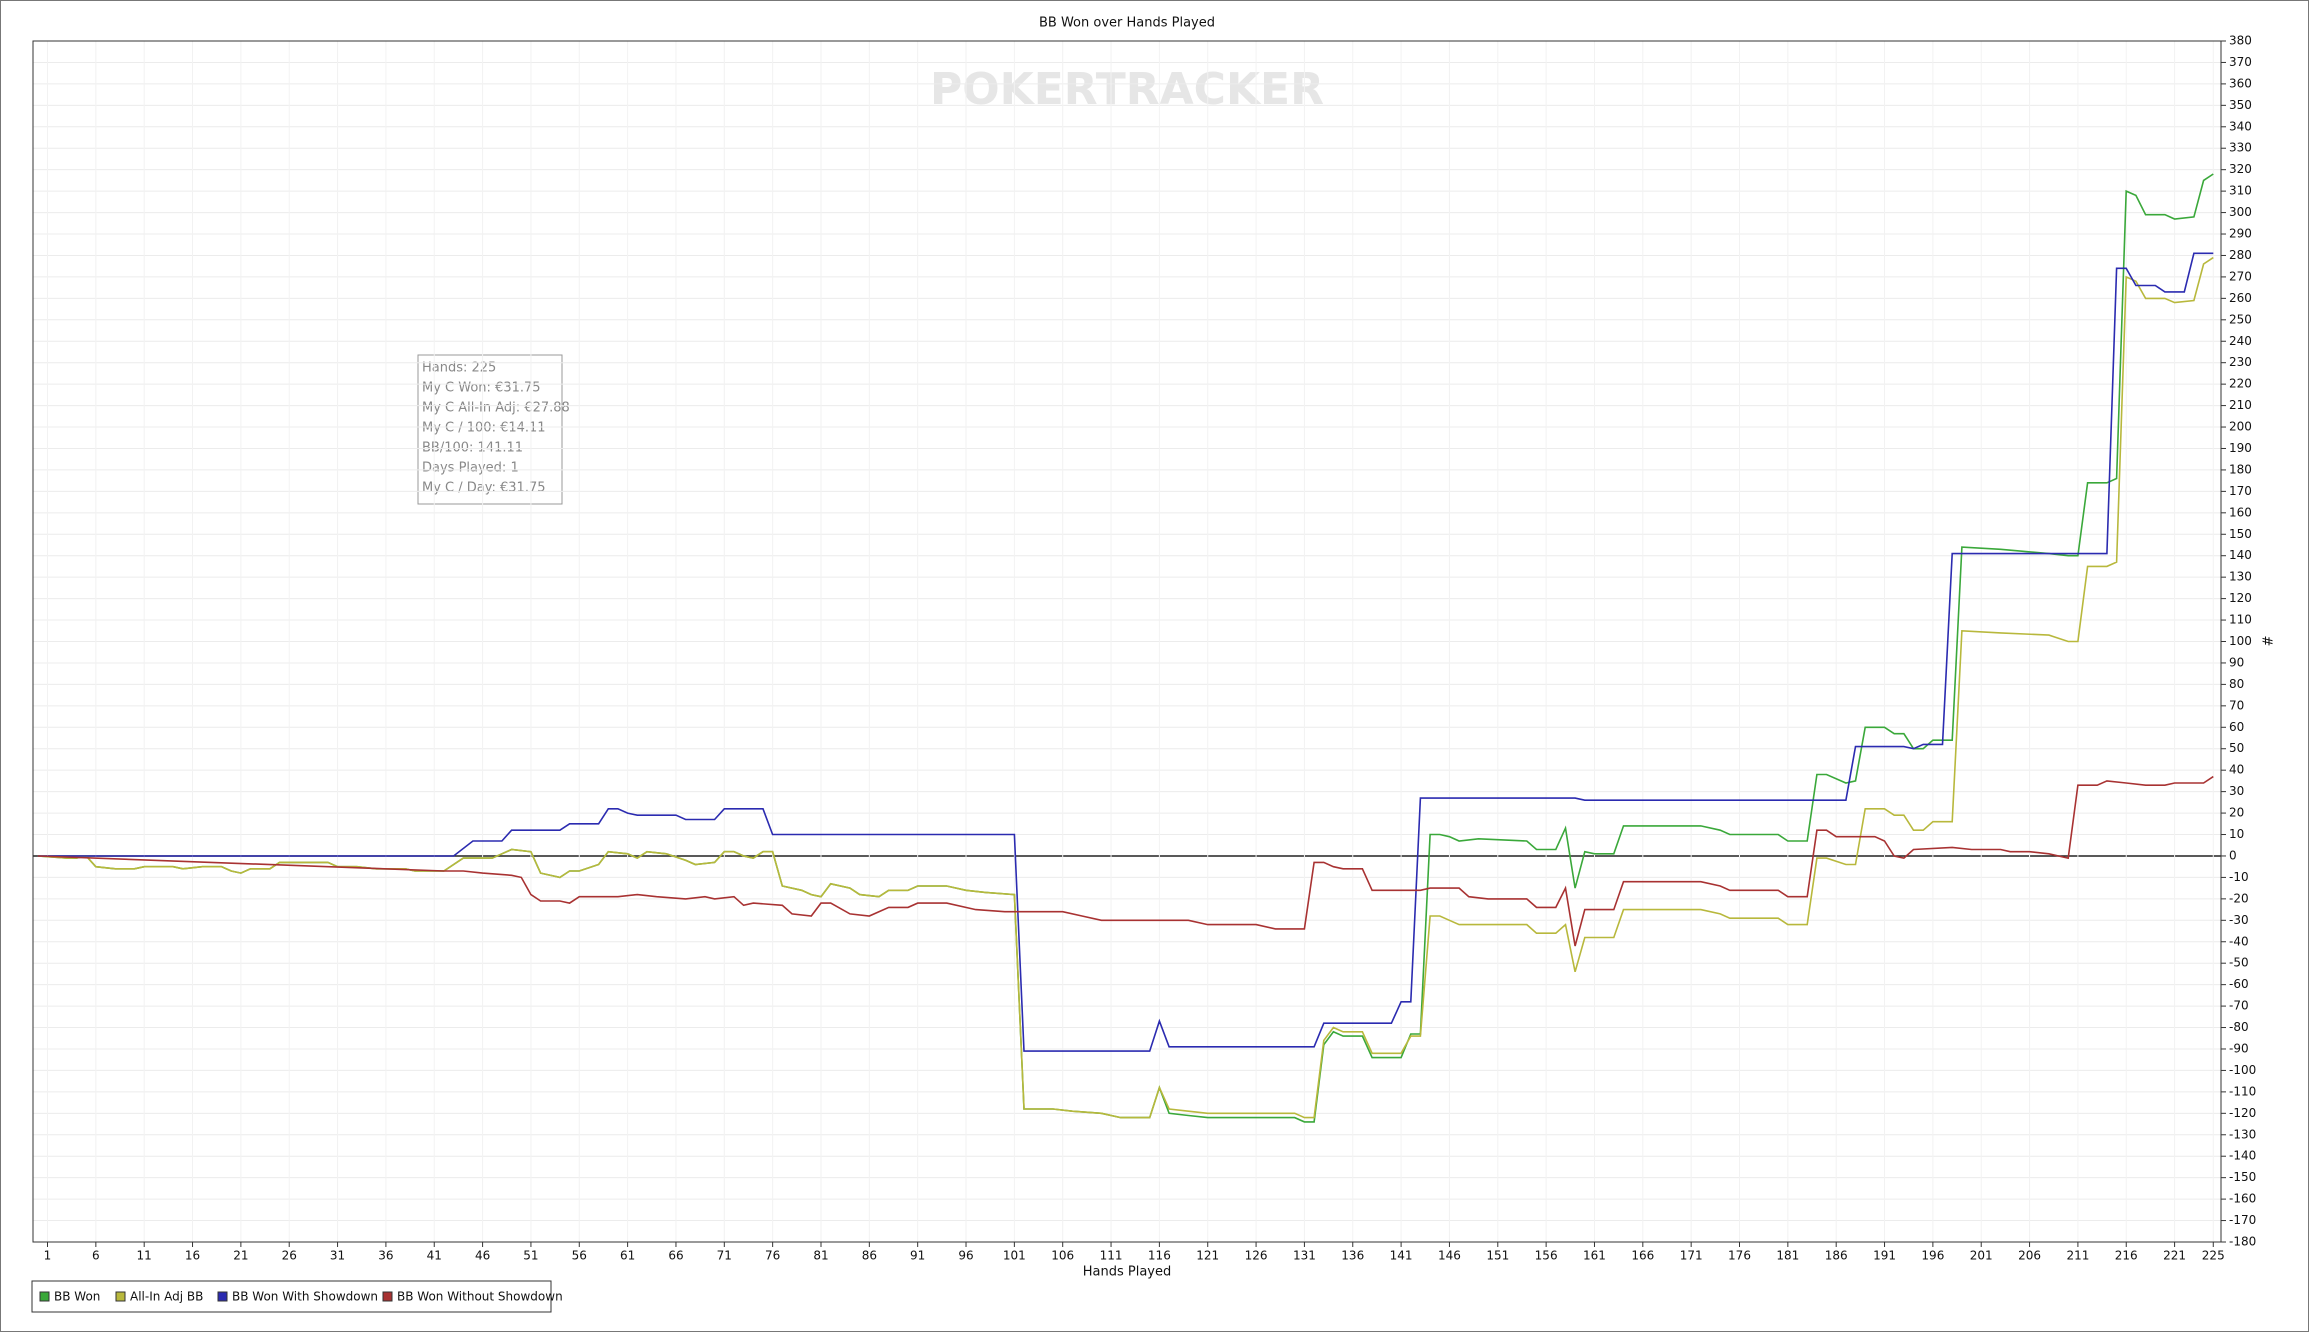 The width and height of the screenshot is (2309, 1332). Describe the element at coordinates (2236, 791) in the screenshot. I see `y-tick-label: 30` at that location.